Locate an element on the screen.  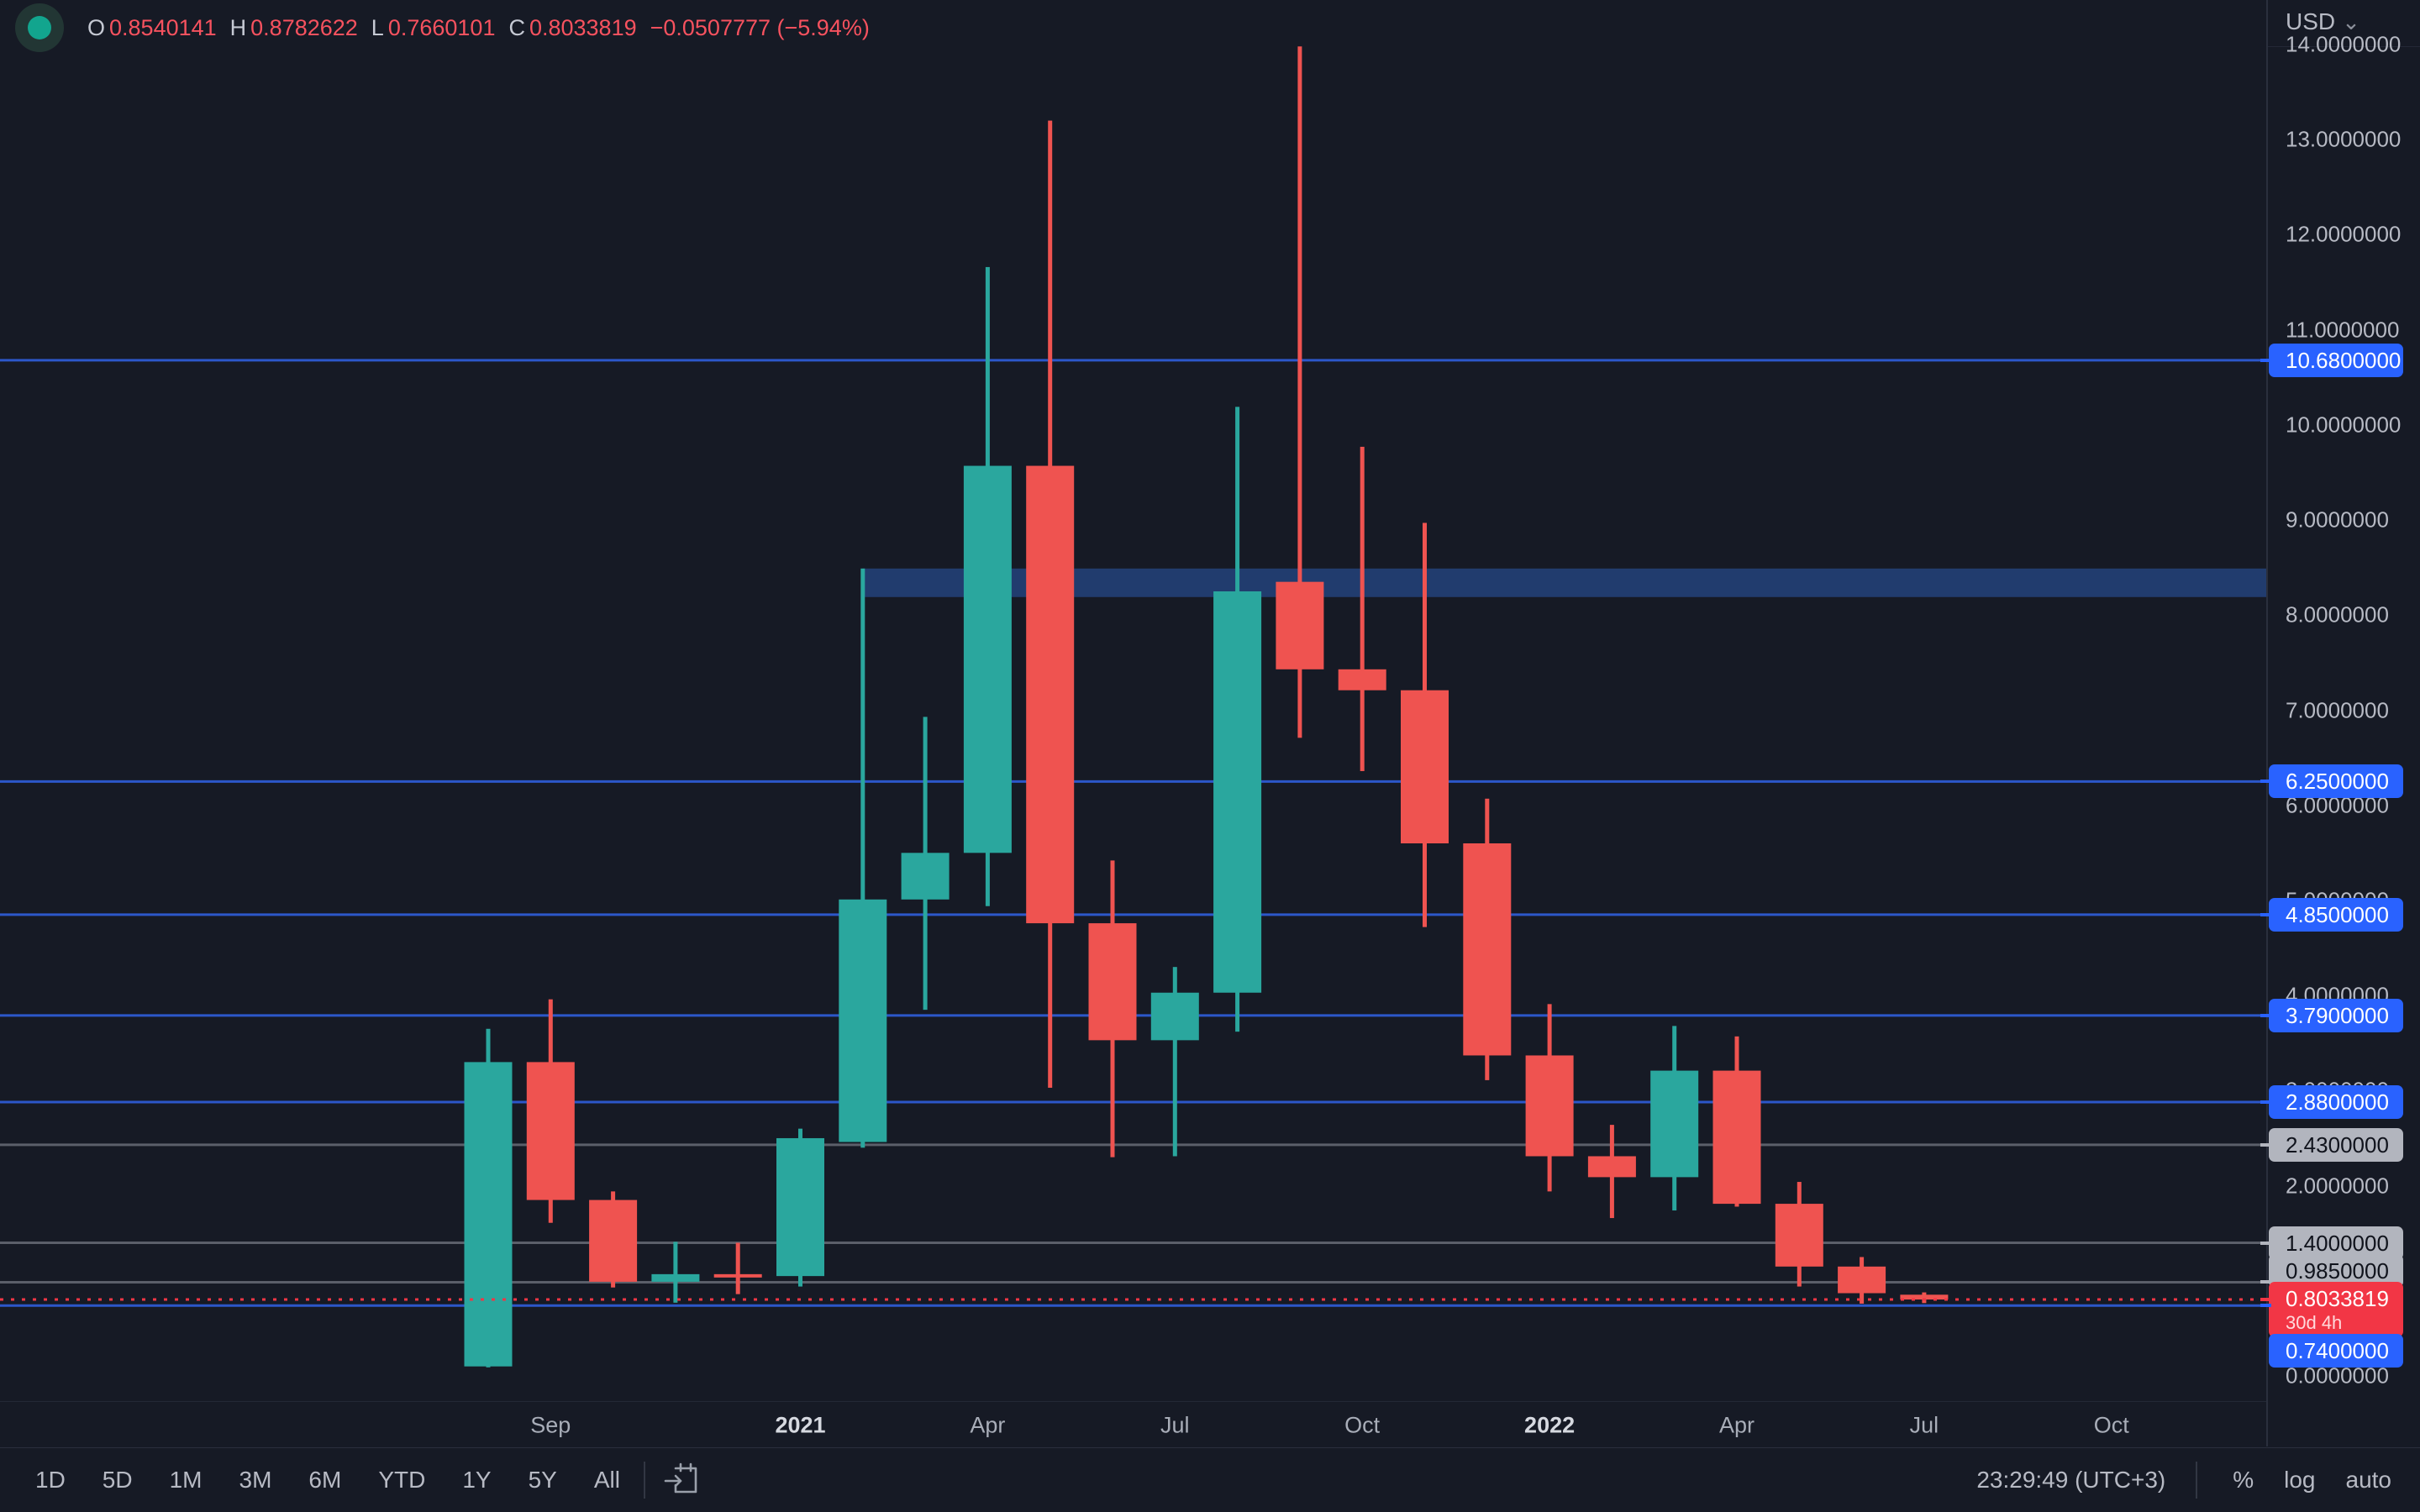
range-button-5y: 5Y is located at coordinates (543, 1480).